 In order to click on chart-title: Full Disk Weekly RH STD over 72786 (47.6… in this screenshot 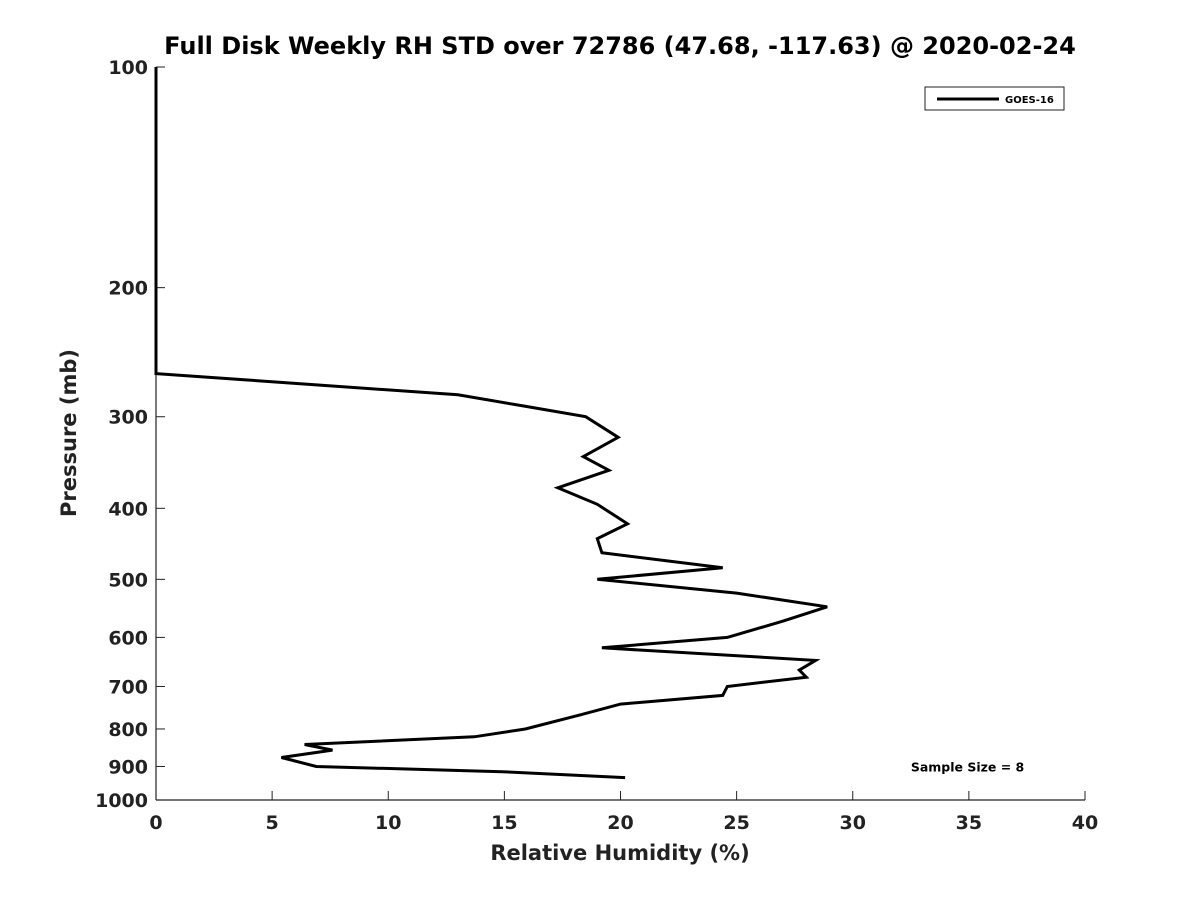, I will do `click(620, 46)`.